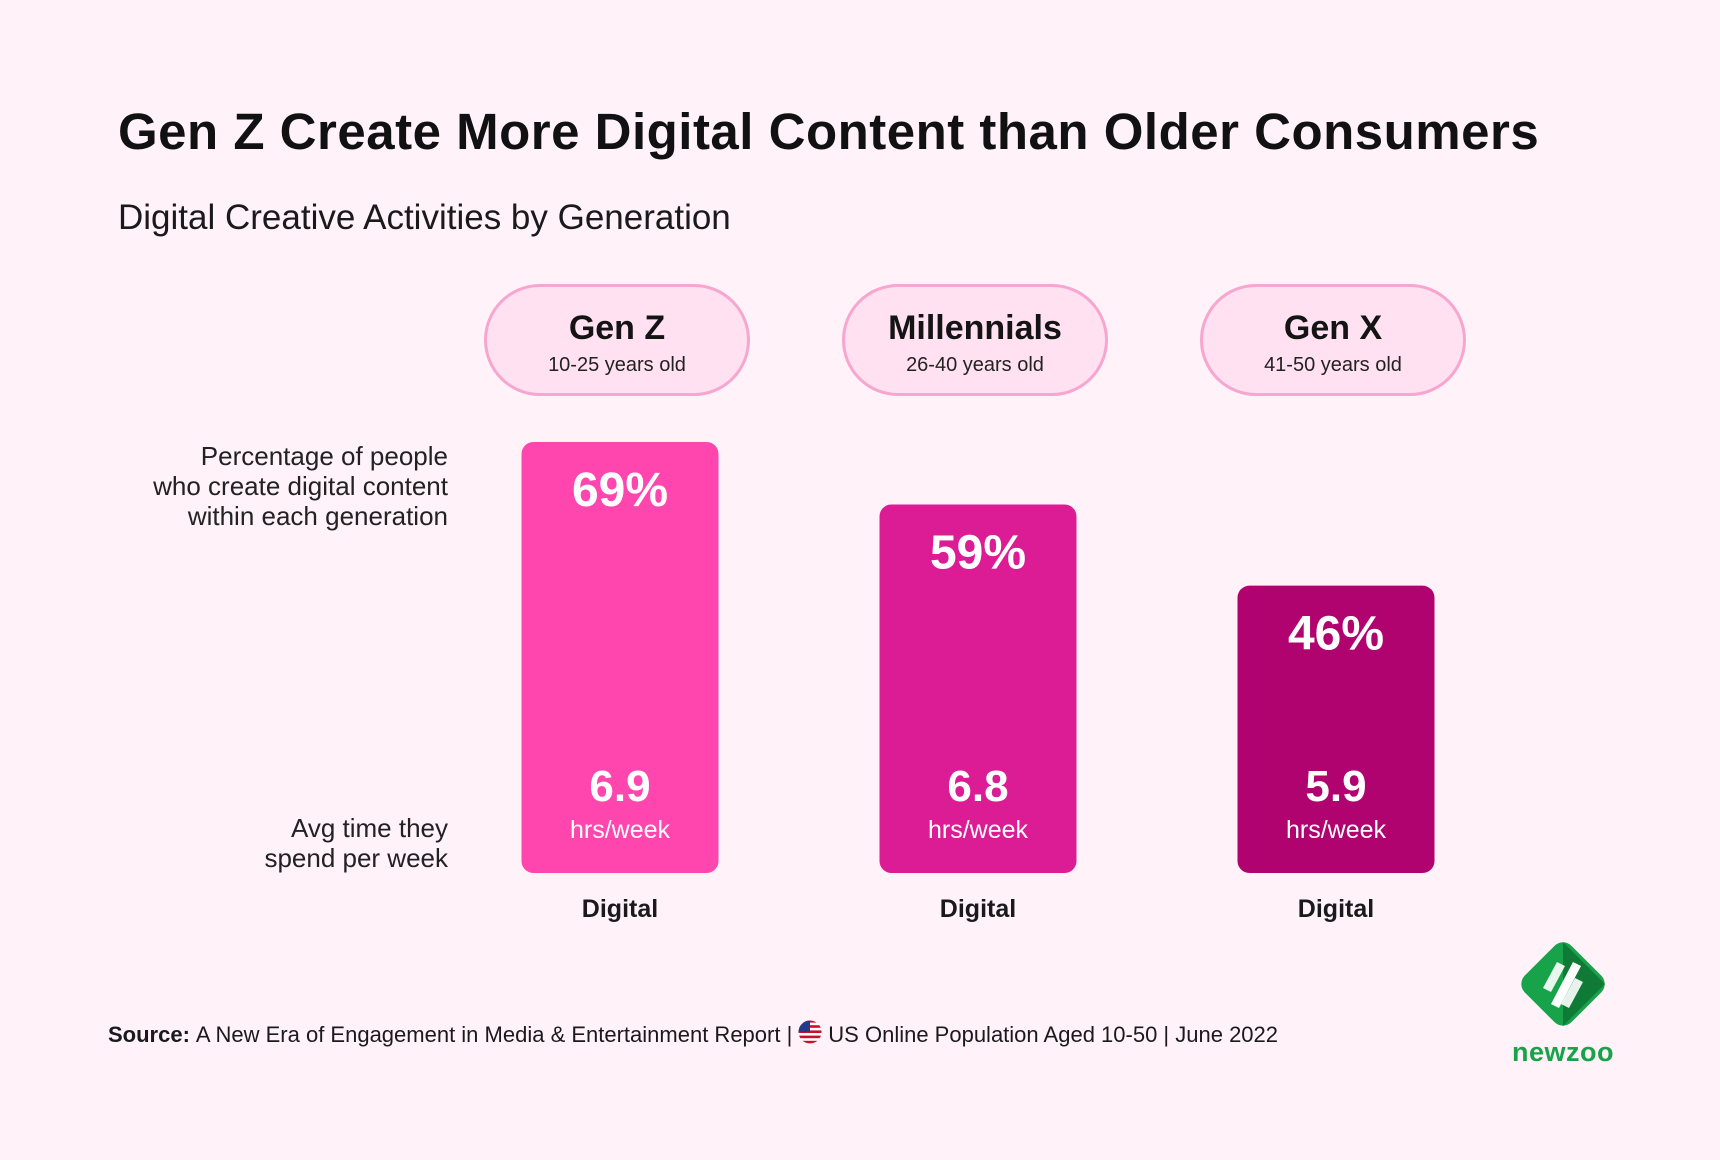 The image size is (1720, 1160). Describe the element at coordinates (975, 328) in the screenshot. I see `generation-name: Millennials` at that location.